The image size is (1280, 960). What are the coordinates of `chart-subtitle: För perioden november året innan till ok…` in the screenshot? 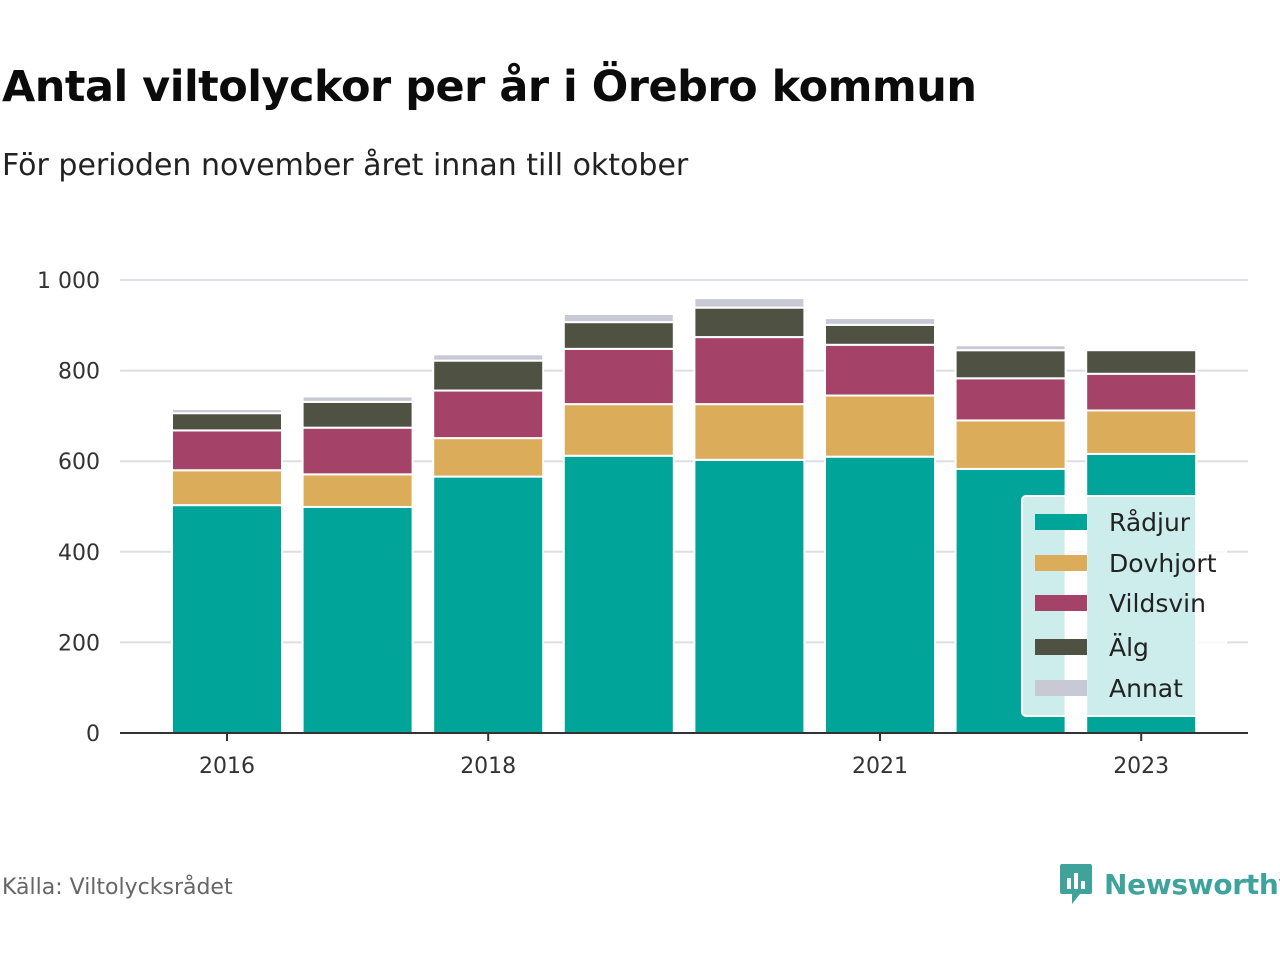 It's located at (345, 165).